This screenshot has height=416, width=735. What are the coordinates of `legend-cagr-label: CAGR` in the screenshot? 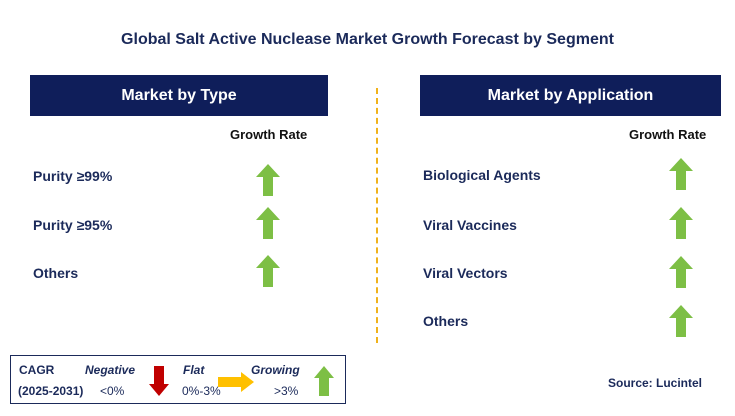 It's located at (37, 370).